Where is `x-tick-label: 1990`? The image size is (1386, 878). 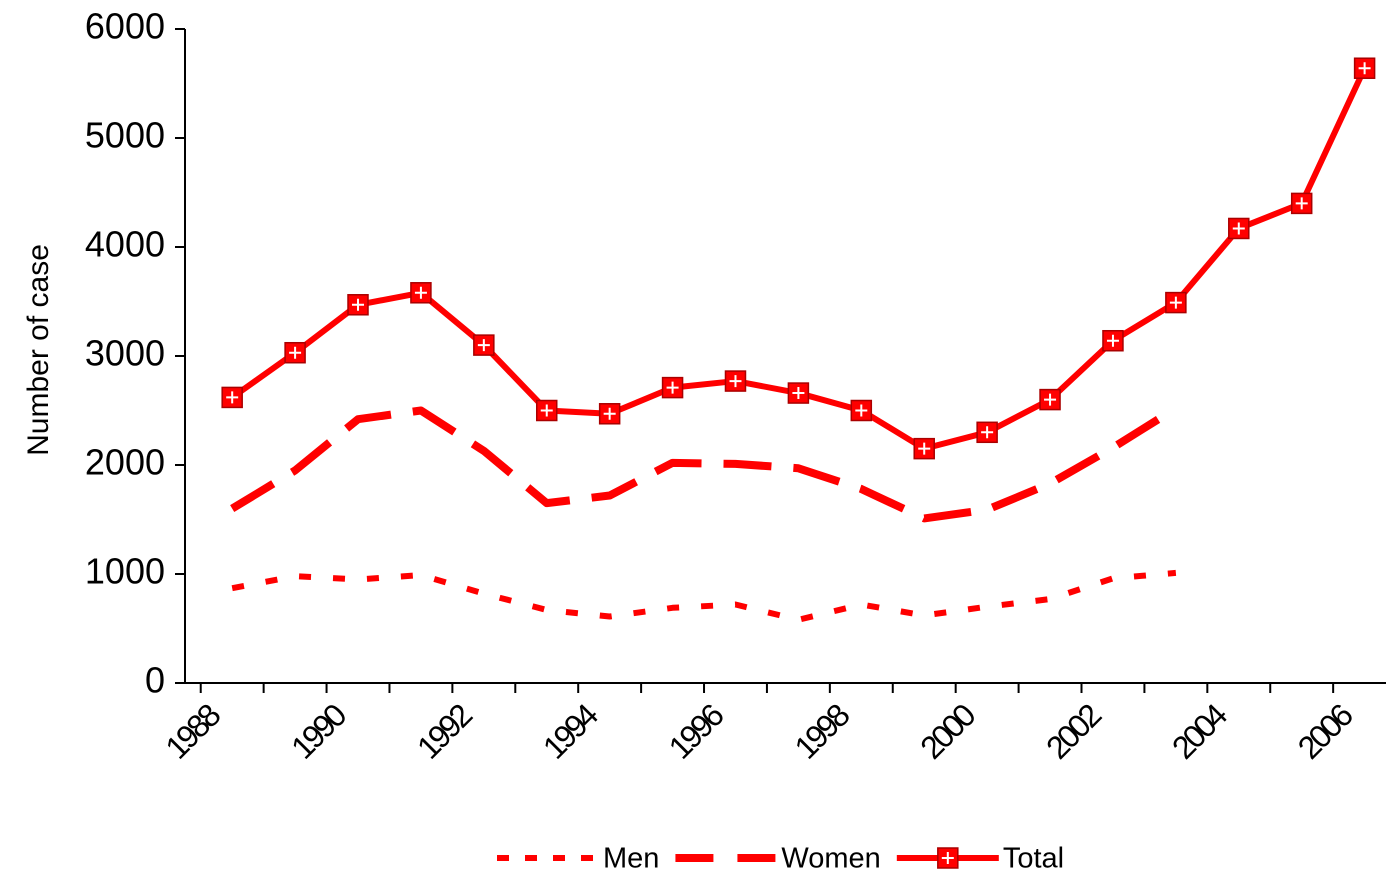 x-tick-label: 1990 is located at coordinates (318, 731).